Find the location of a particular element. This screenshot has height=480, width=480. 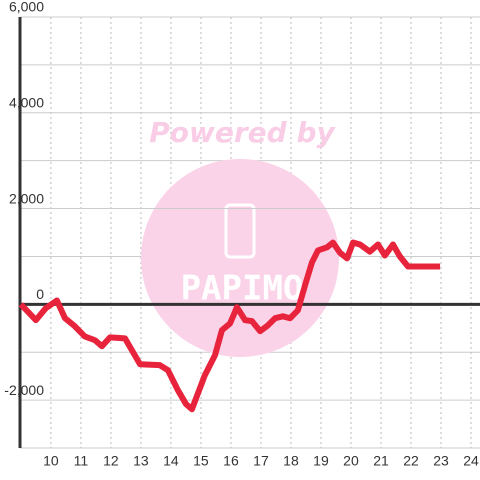

x-tick-label: 13 is located at coordinates (141, 461).